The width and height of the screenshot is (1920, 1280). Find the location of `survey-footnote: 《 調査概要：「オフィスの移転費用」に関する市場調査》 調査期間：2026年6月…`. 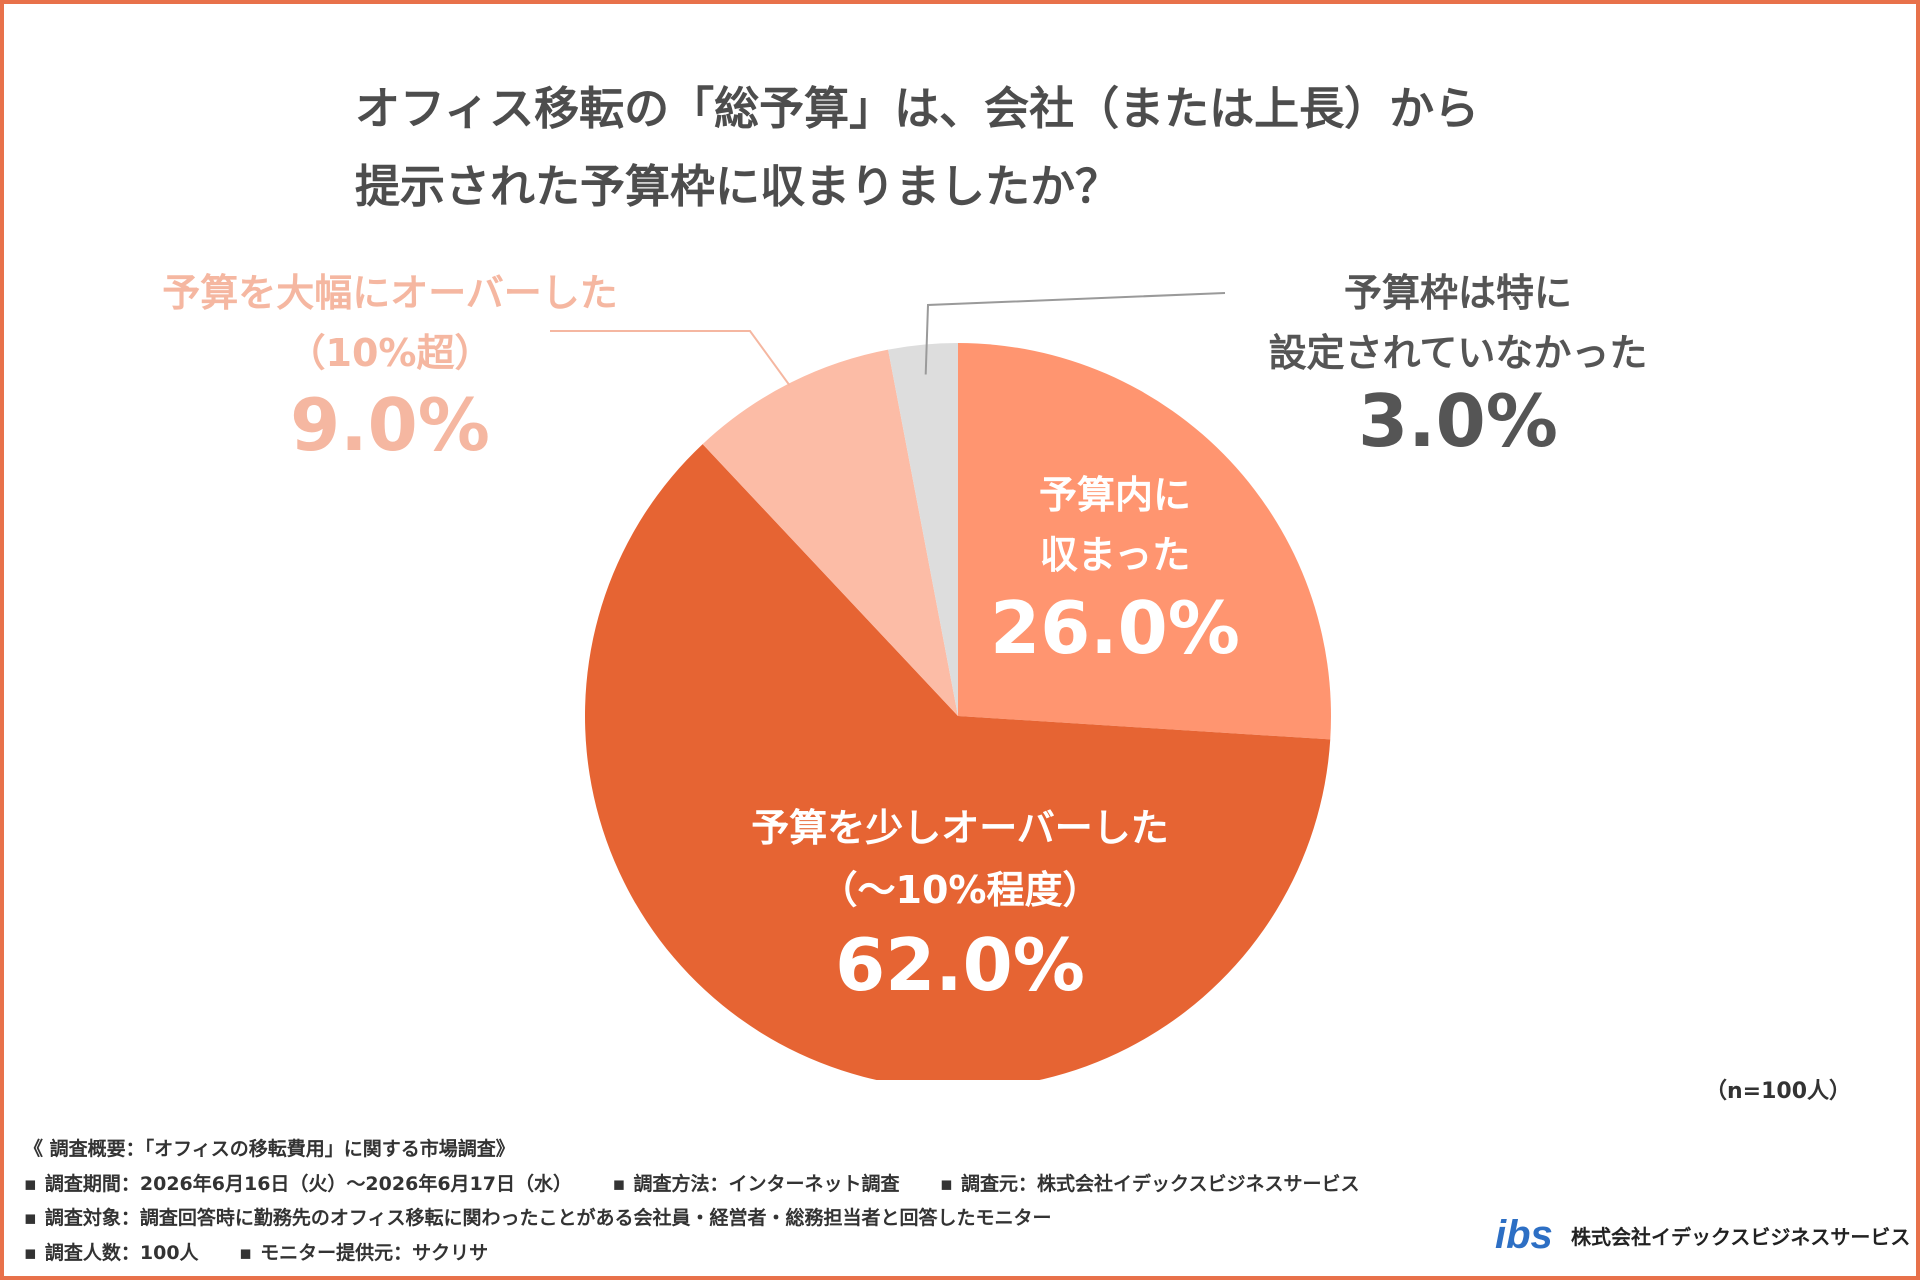

survey-footnote: 《 調査概要：「オフィスの移転費用」に関する市場調査》 調査期間：2026年6月… is located at coordinates (708, 1201).